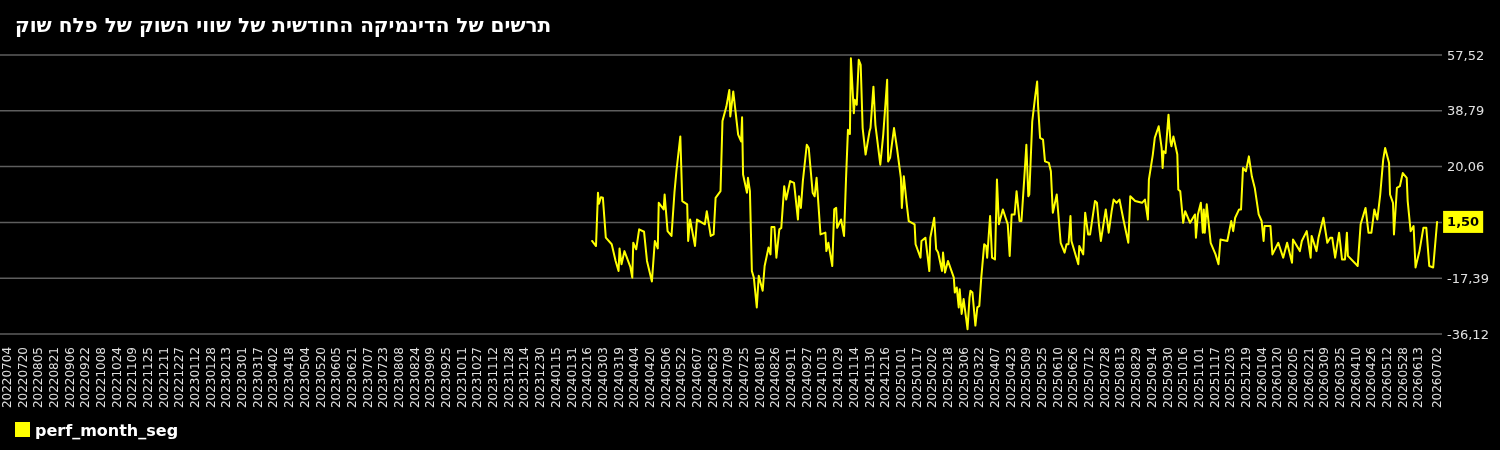 The image size is (1500, 450). What do you see at coordinates (1151, 378) in the screenshot?
I see `x-tick-label: 20250914` at bounding box center [1151, 378].